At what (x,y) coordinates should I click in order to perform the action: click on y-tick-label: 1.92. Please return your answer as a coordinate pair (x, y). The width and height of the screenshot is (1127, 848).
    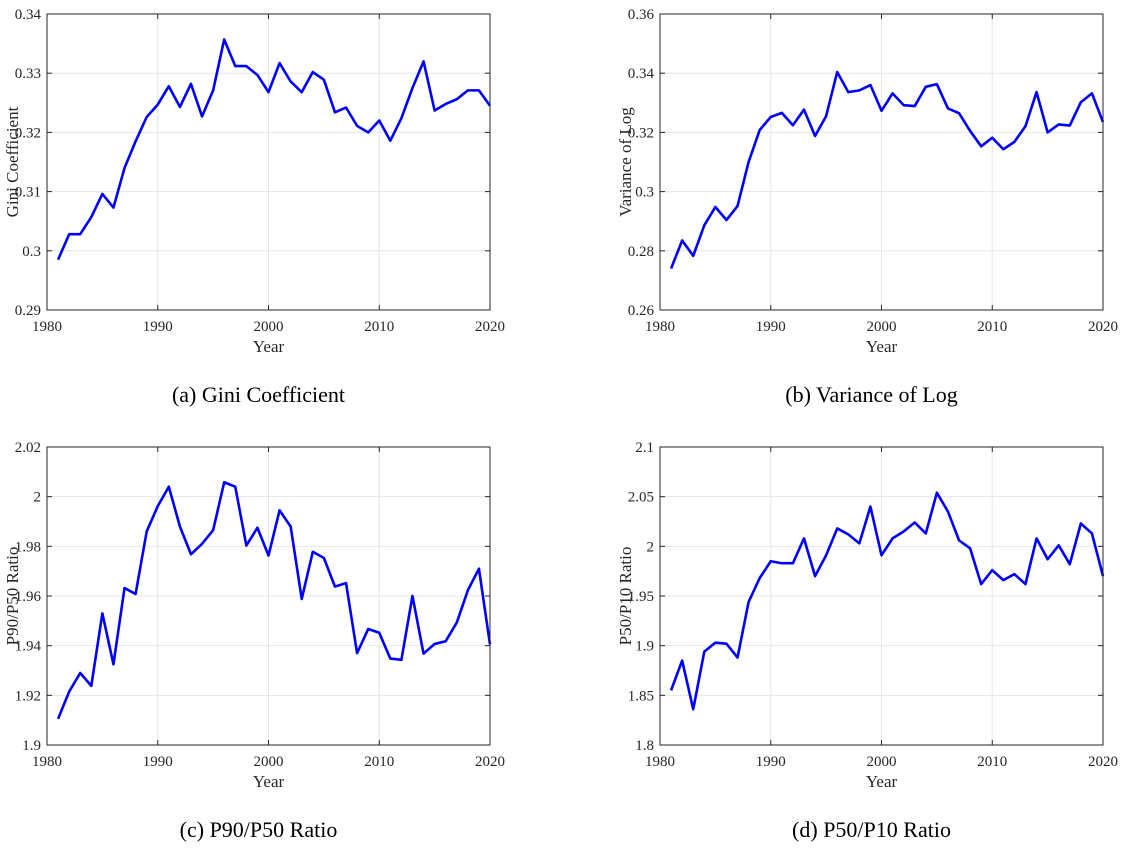
    Looking at the image, I should click on (28, 696).